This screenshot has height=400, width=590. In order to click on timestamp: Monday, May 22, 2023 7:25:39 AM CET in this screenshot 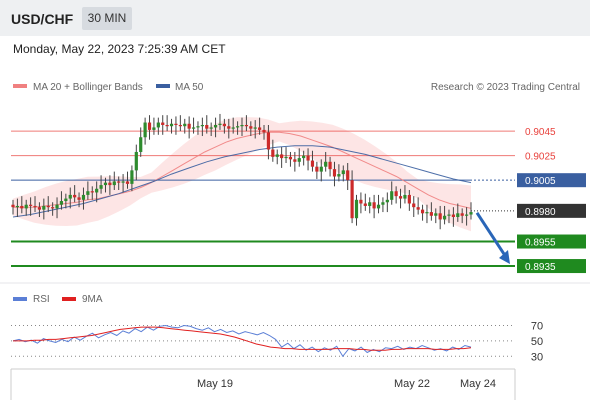, I will do `click(119, 49)`.